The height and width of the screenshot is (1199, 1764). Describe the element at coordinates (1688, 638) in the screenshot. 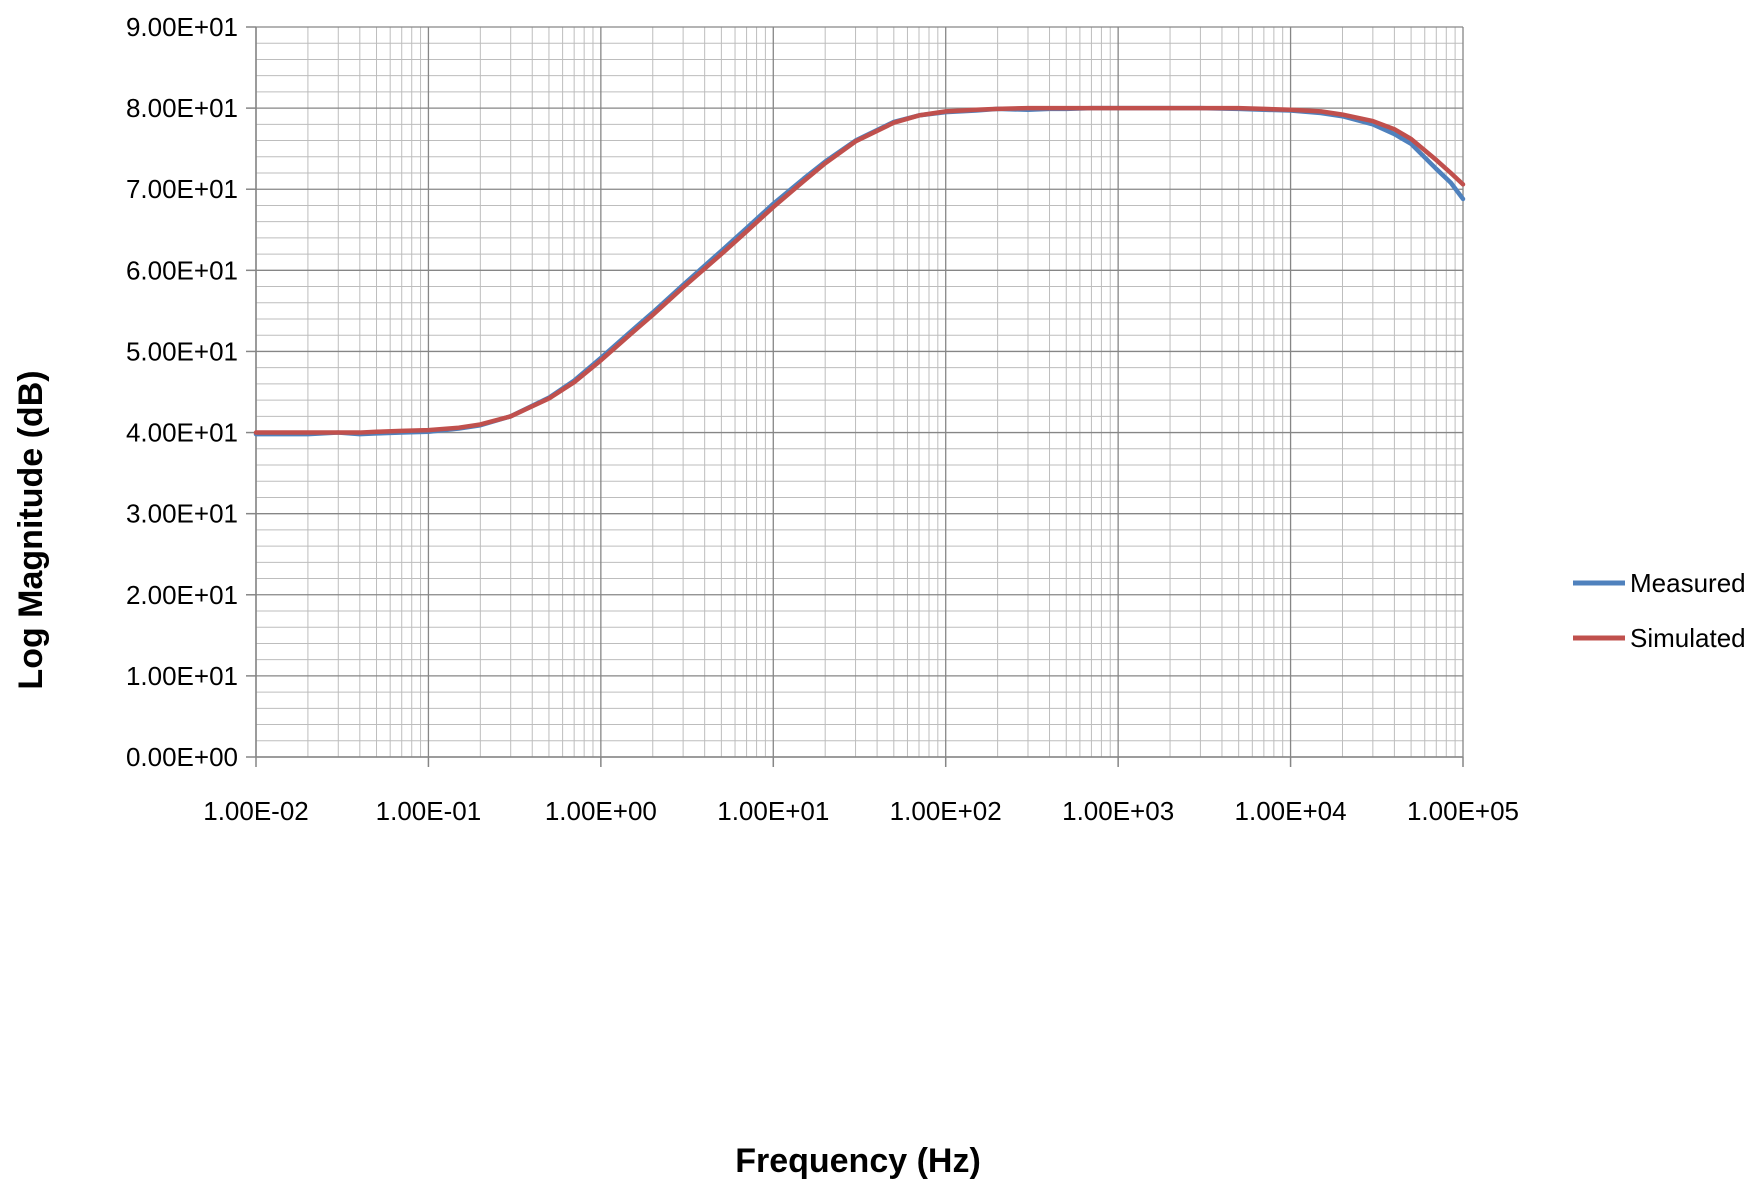

I see `legend-label-simulated: Simulated` at that location.